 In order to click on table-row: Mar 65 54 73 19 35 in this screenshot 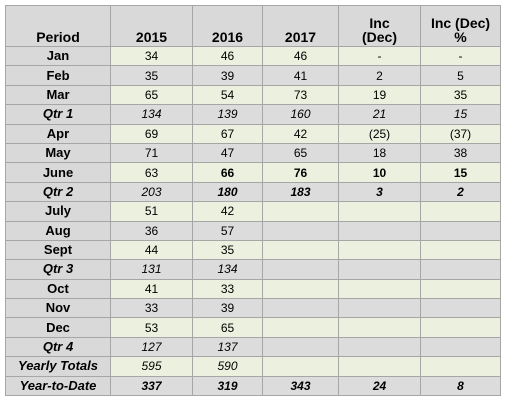, I will do `click(253, 95)`.